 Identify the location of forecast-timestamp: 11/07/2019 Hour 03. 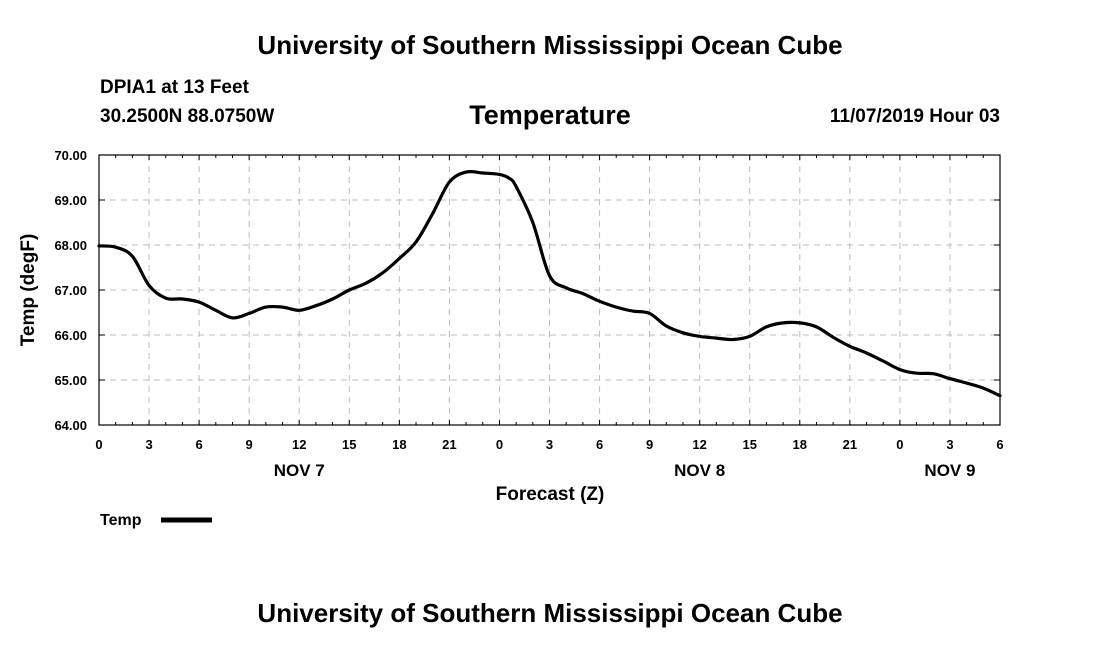
(914, 116).